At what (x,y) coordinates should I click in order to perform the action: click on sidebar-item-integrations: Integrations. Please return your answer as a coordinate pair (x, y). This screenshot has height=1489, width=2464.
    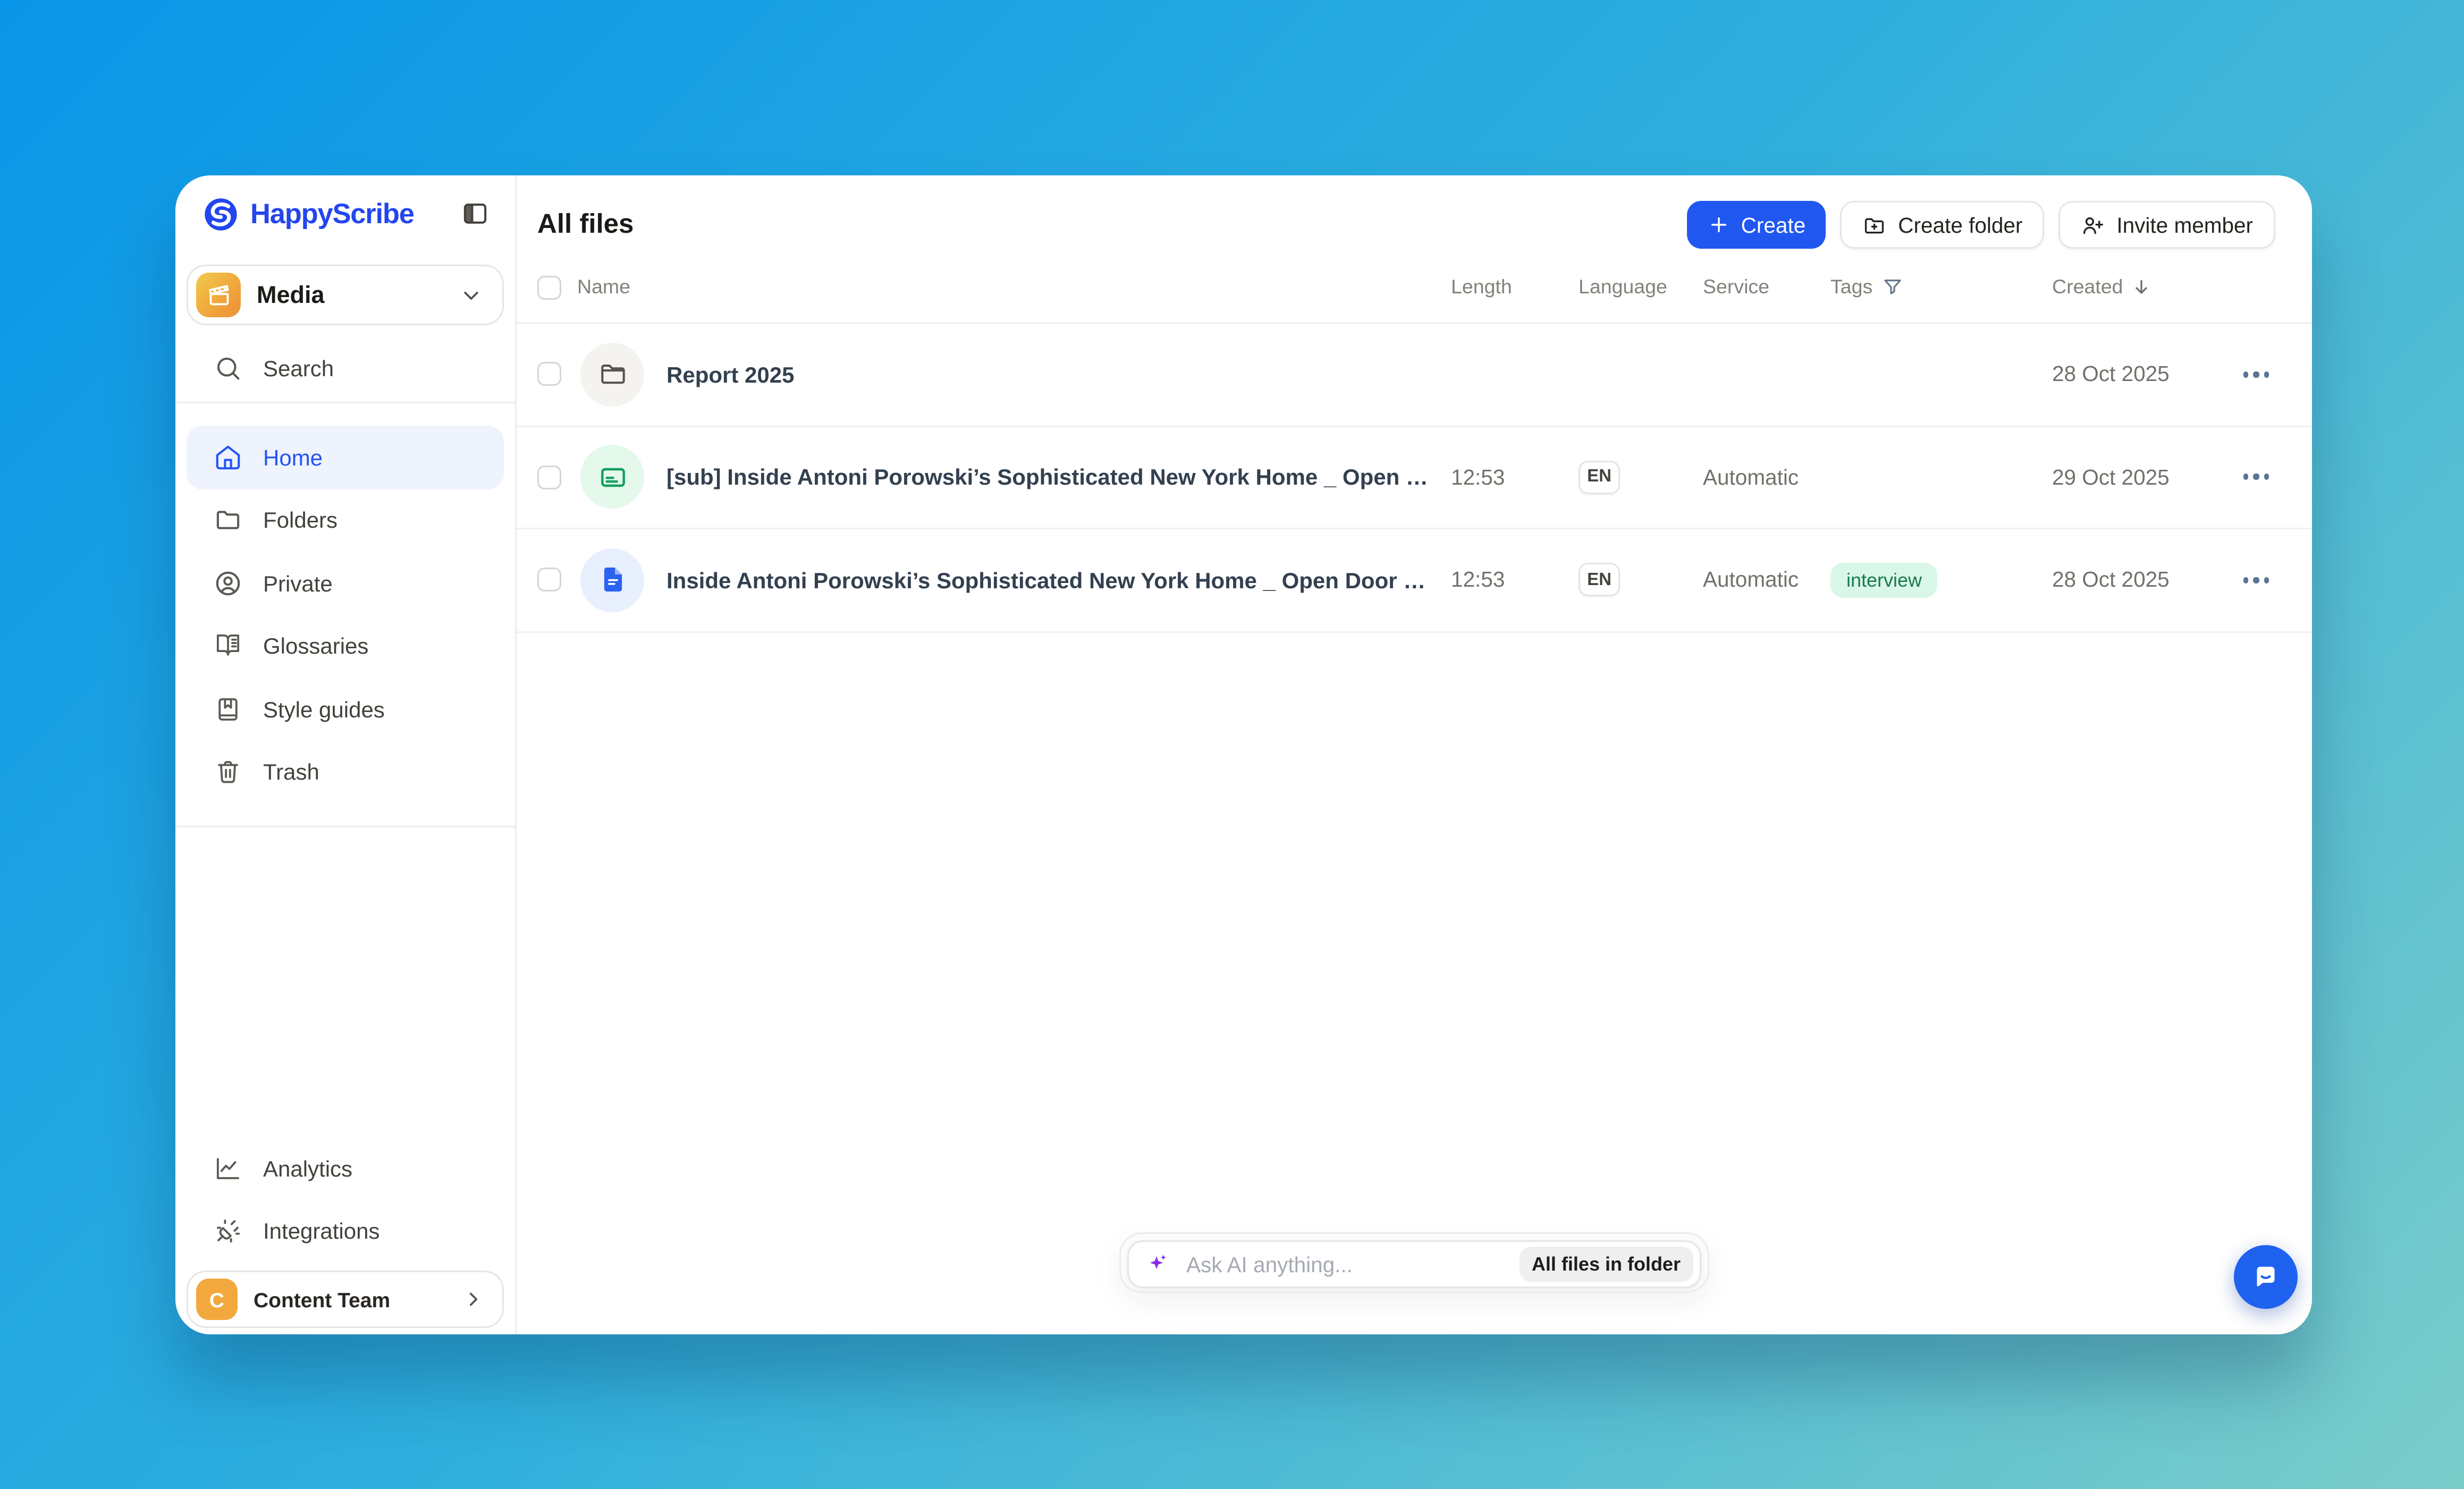
    Looking at the image, I should click on (345, 1231).